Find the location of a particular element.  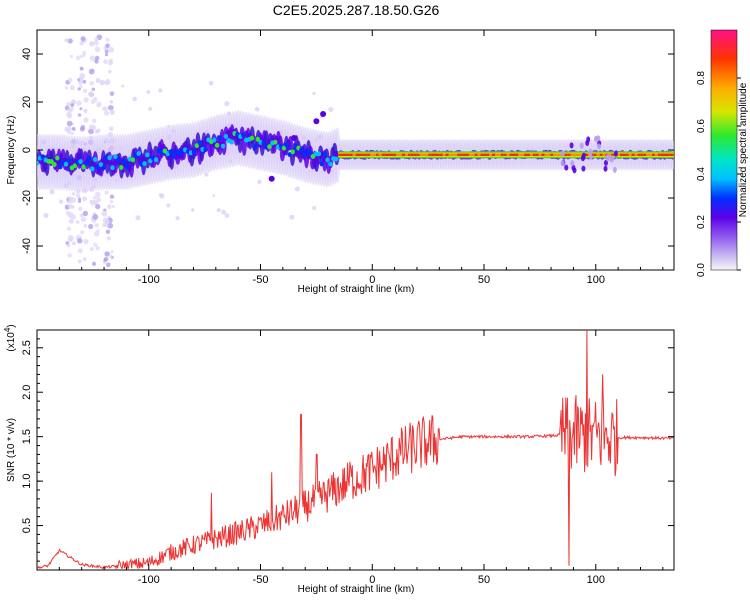

colorbar-tick-label: 0.8 is located at coordinates (701, 78).